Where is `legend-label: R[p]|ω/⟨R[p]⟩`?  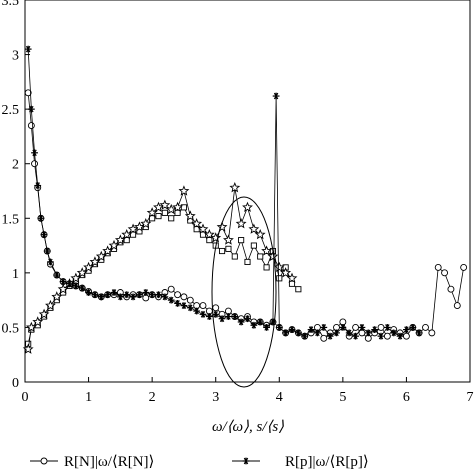 legend-label: R[p]|ω/⟨R[p]⟩ is located at coordinates (327, 462).